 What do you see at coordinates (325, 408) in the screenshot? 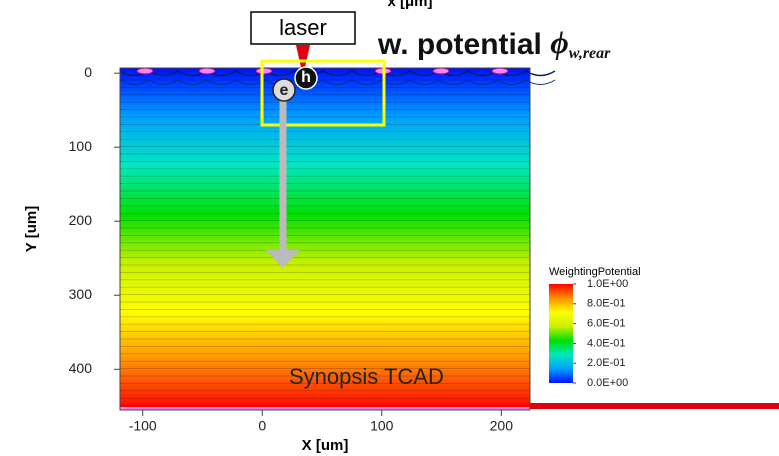
I see `backside` at bounding box center [325, 408].